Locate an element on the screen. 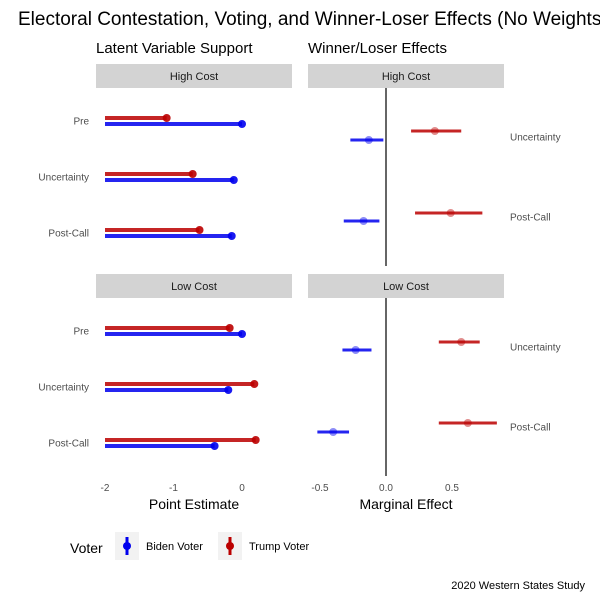  x-tick-label: 0 is located at coordinates (242, 488).